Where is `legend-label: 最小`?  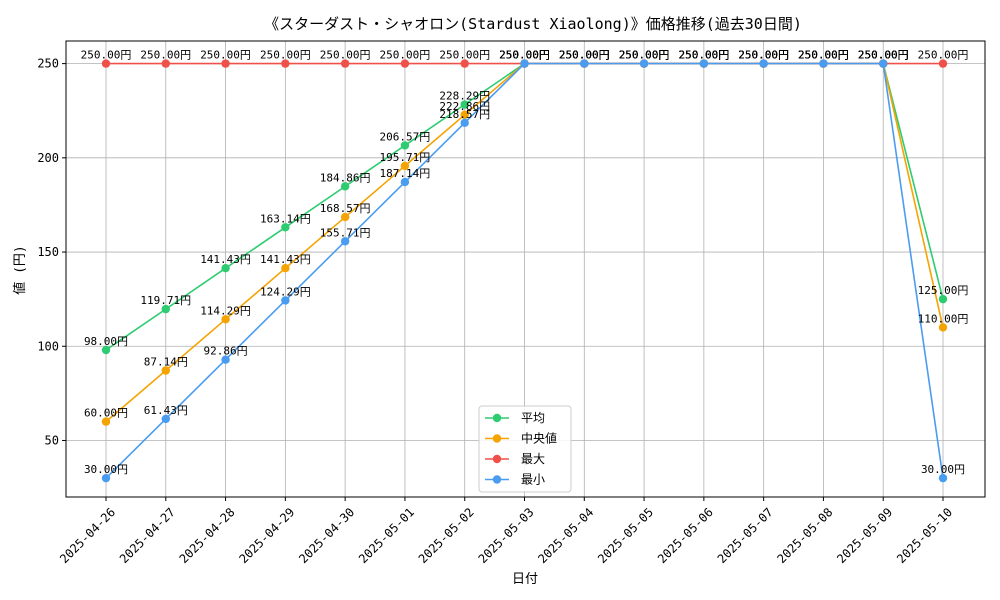
legend-label: 最小 is located at coordinates (533, 480).